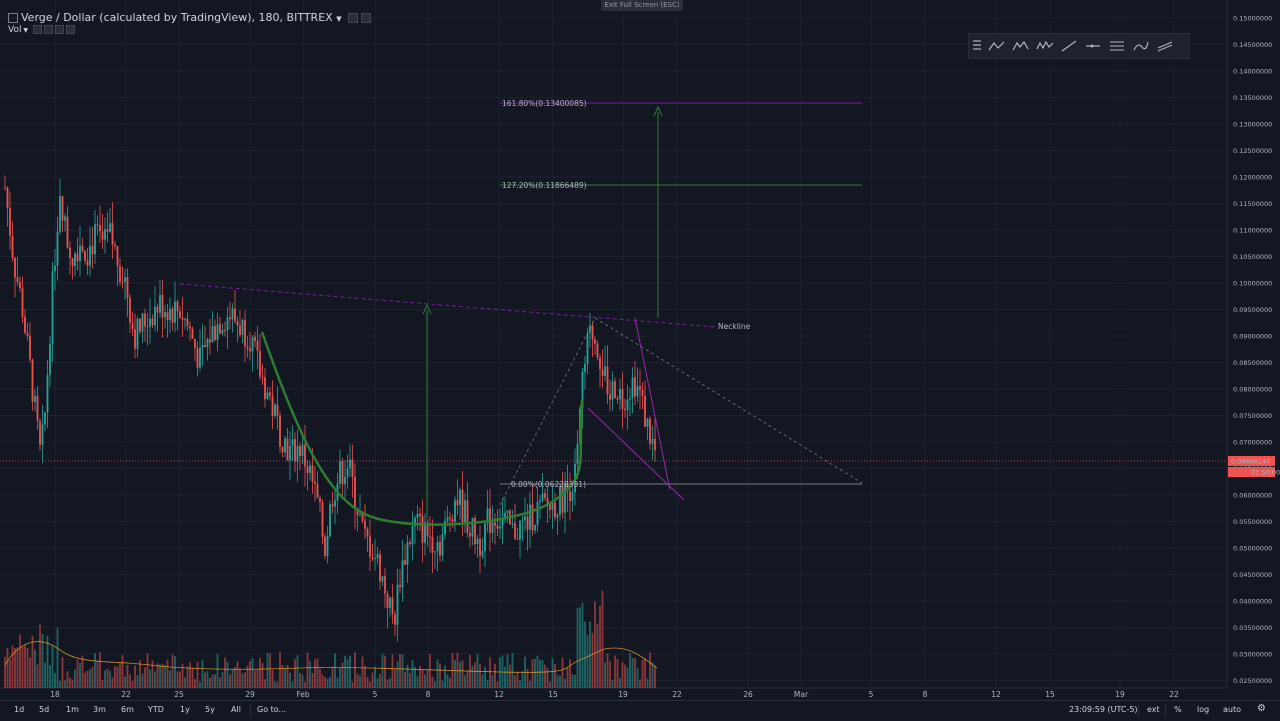 The image size is (1280, 721). Describe the element at coordinates (1203, 709) in the screenshot. I see `log-toggle: log` at that location.